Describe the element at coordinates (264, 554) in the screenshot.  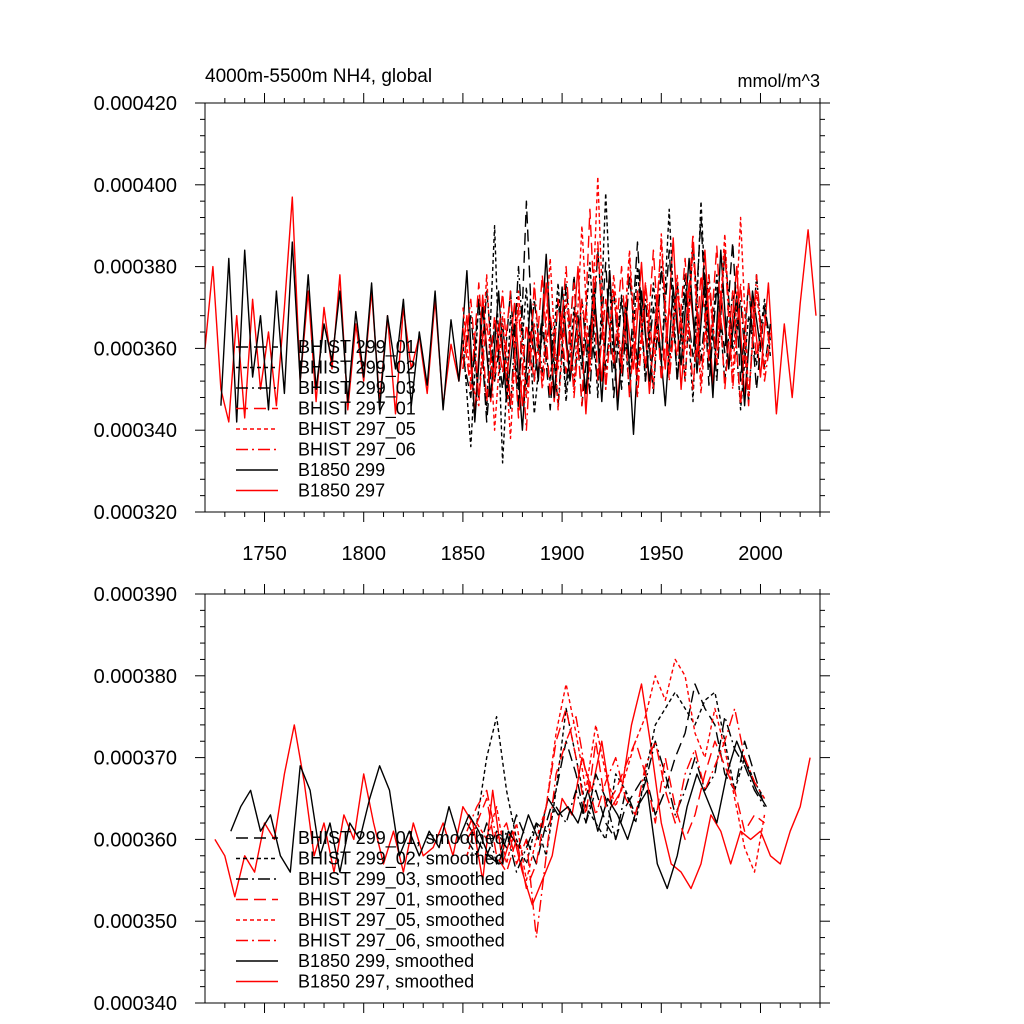
I see `top-x-tick-label: 1750` at that location.